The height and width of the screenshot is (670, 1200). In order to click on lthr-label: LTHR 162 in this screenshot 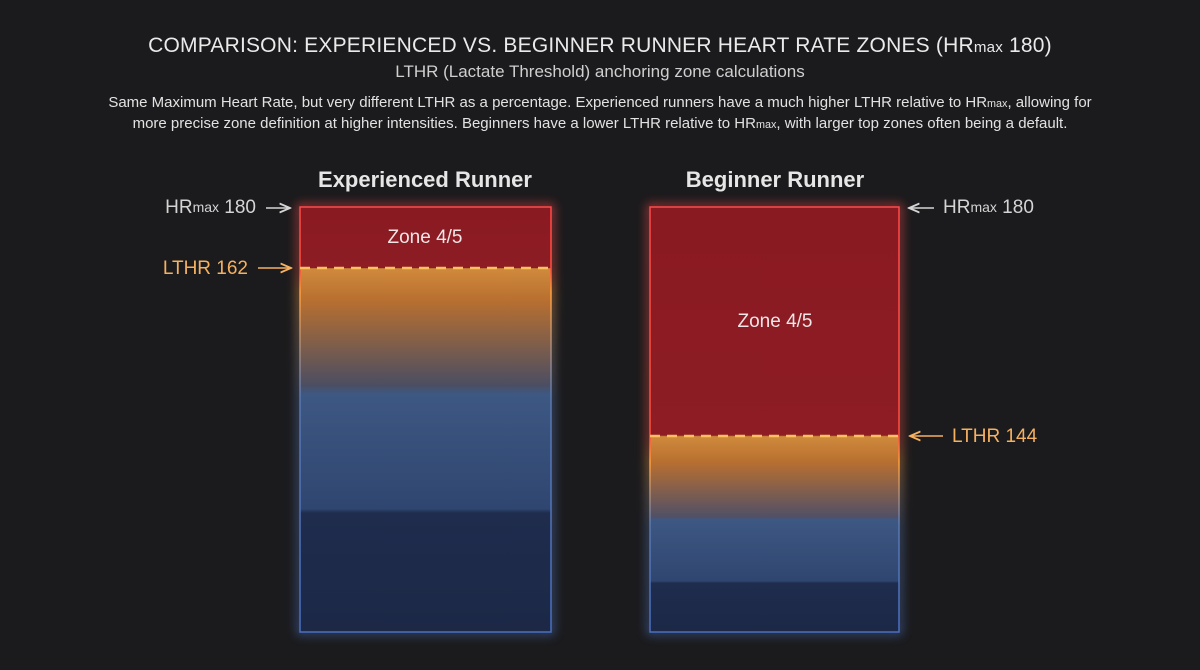, I will do `click(205, 268)`.